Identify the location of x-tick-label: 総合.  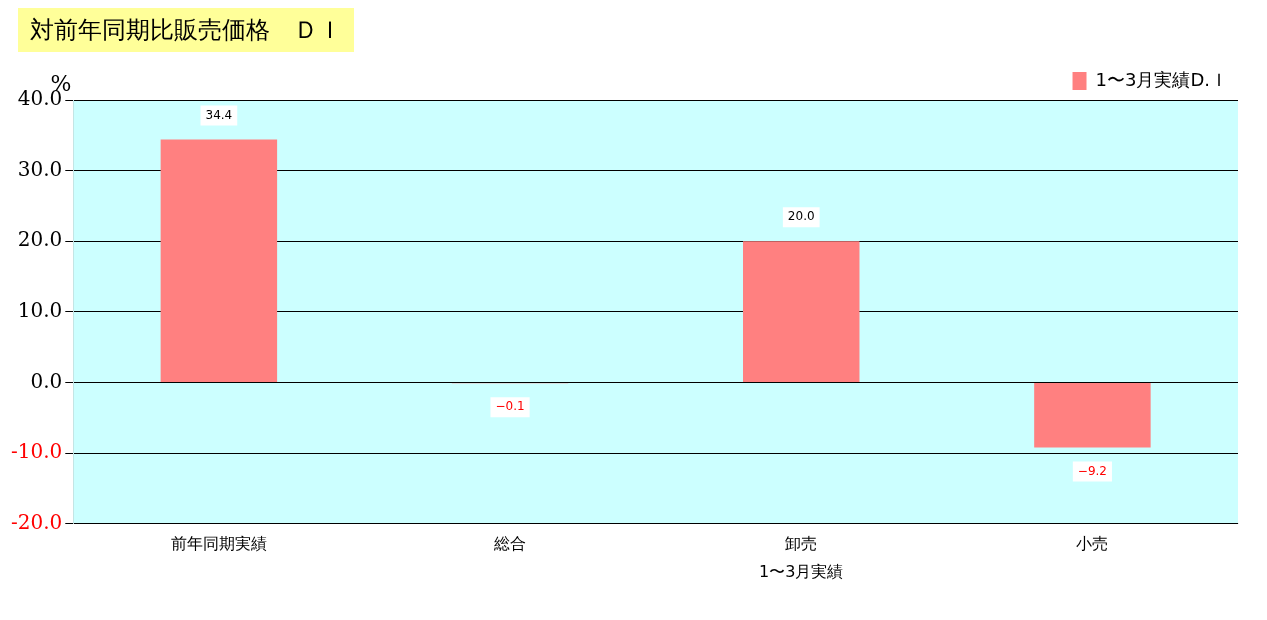
(510, 543).